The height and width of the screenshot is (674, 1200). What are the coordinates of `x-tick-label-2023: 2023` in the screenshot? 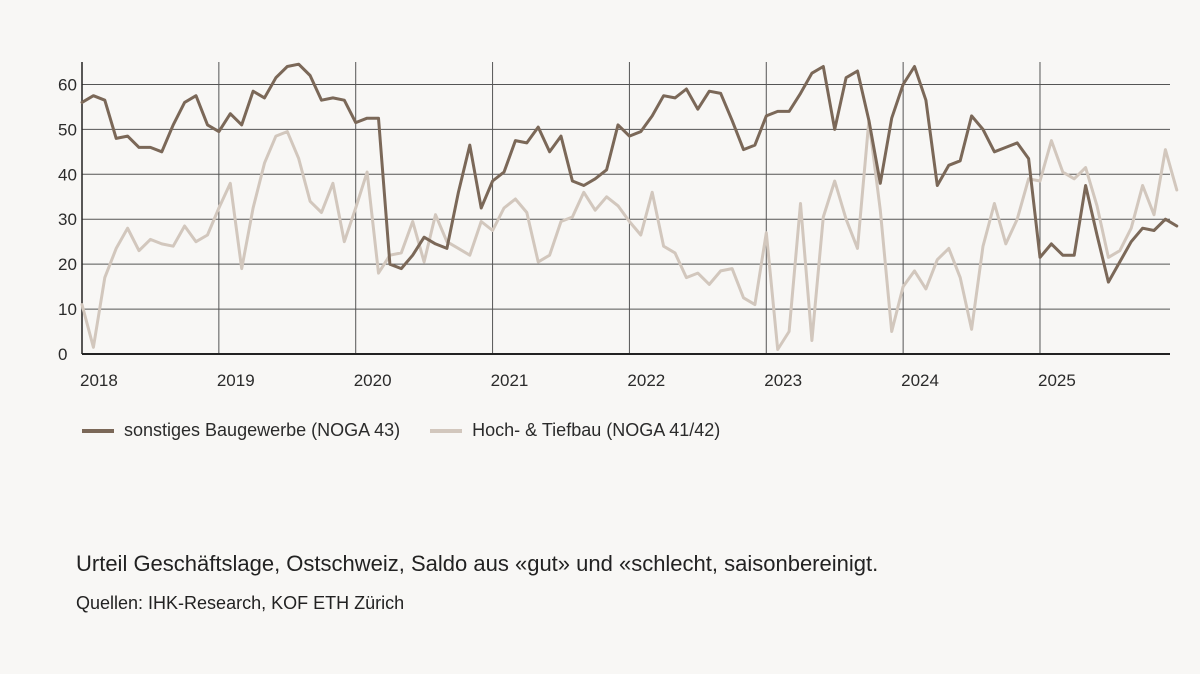 It's located at (783, 380).